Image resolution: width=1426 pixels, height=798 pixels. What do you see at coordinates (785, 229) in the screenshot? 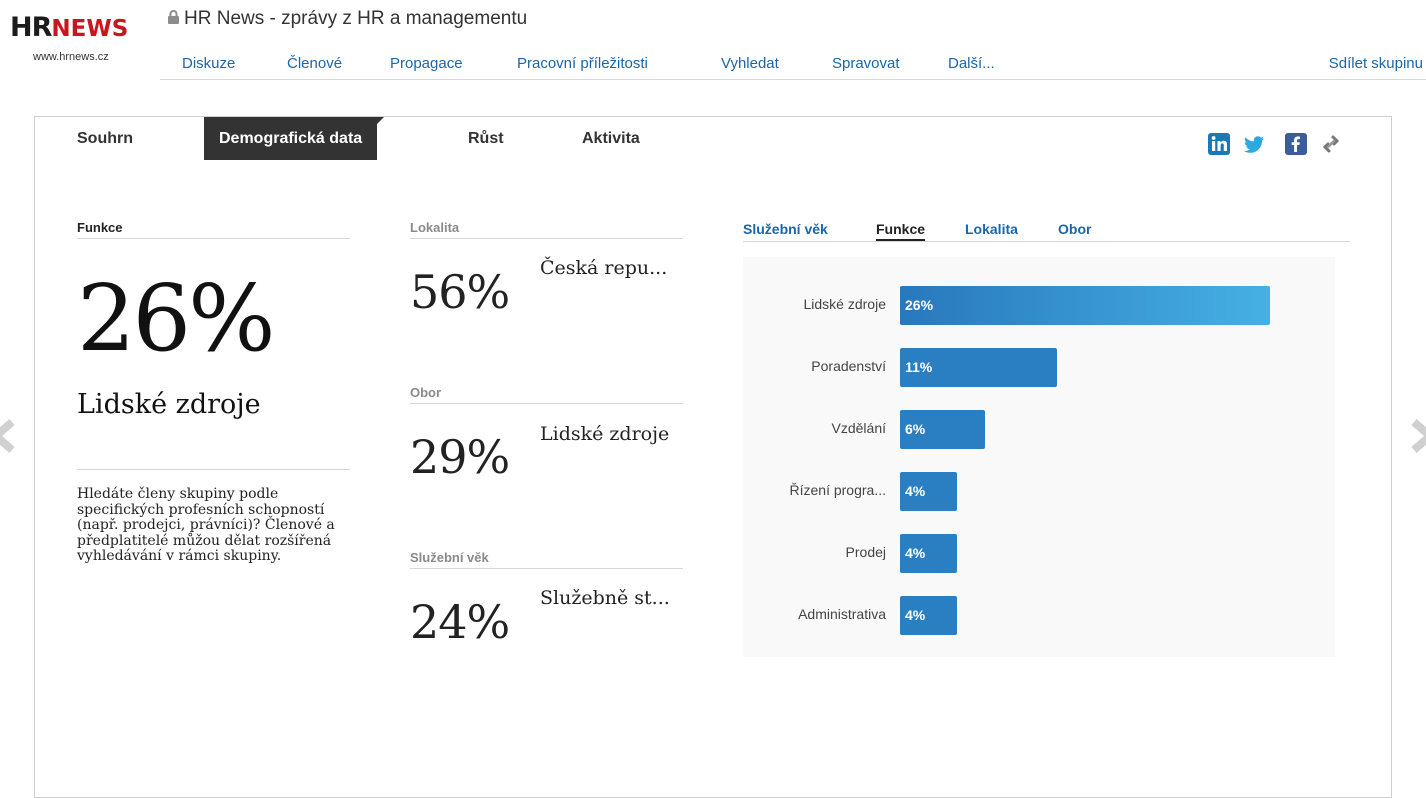
I see `subtab-seniority: Služební věk` at bounding box center [785, 229].